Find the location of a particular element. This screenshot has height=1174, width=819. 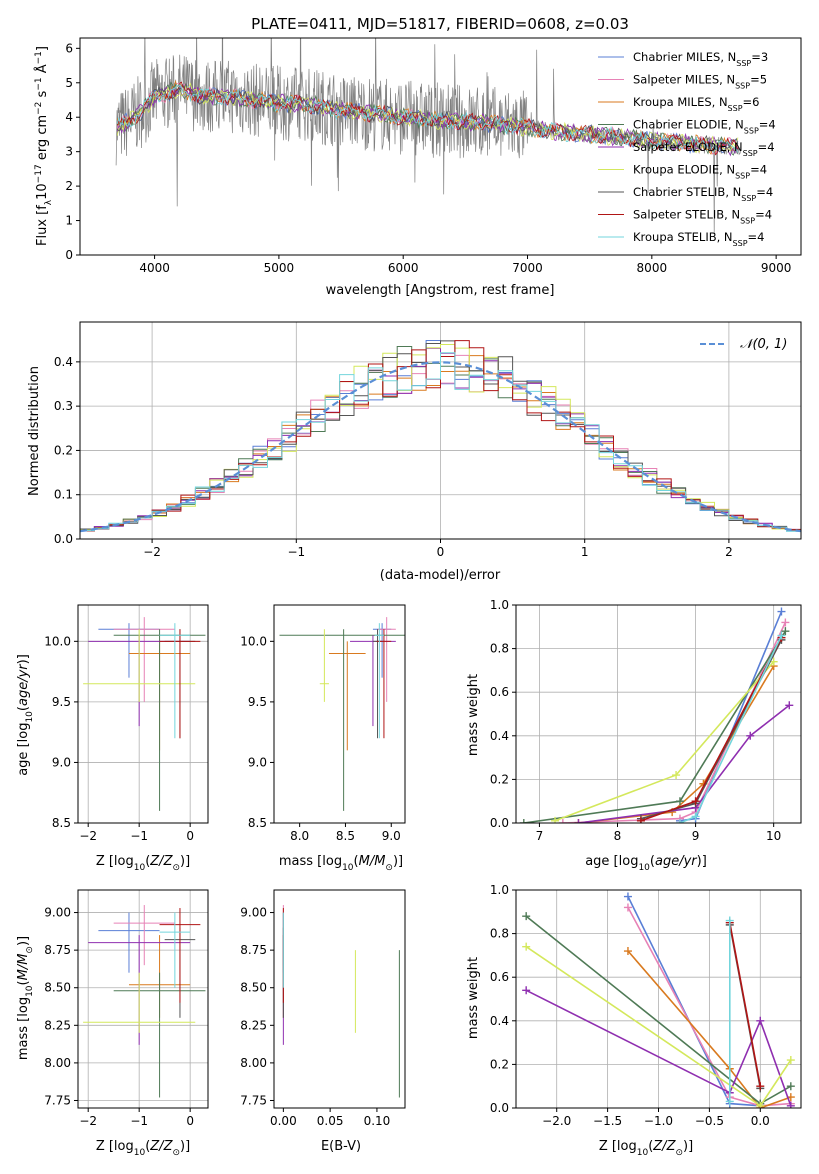

ticks: 0.00 0.05 0.10 7.75 8.00 8.25 8.50 8.75 9.00 is located at coordinates (315, 1017).